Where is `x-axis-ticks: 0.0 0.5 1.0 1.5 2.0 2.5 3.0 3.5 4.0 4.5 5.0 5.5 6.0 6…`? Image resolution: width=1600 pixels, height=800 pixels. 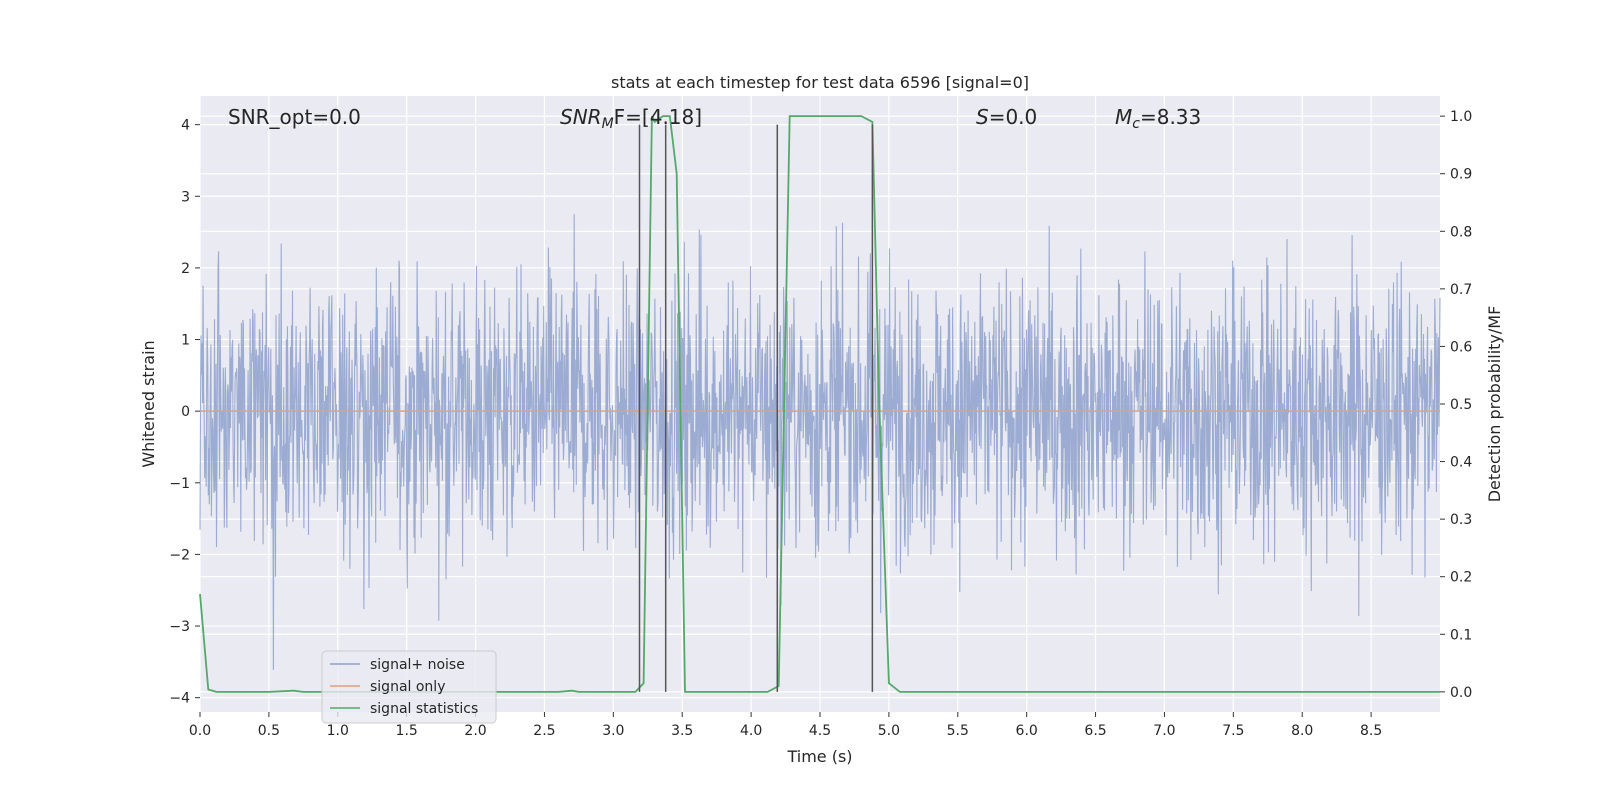
x-axis-ticks: 0.0 0.5 1.0 1.5 2.0 2.5 3.0 3.5 4.0 4.5 5.0 5.5 6.0 6… is located at coordinates (785, 725).